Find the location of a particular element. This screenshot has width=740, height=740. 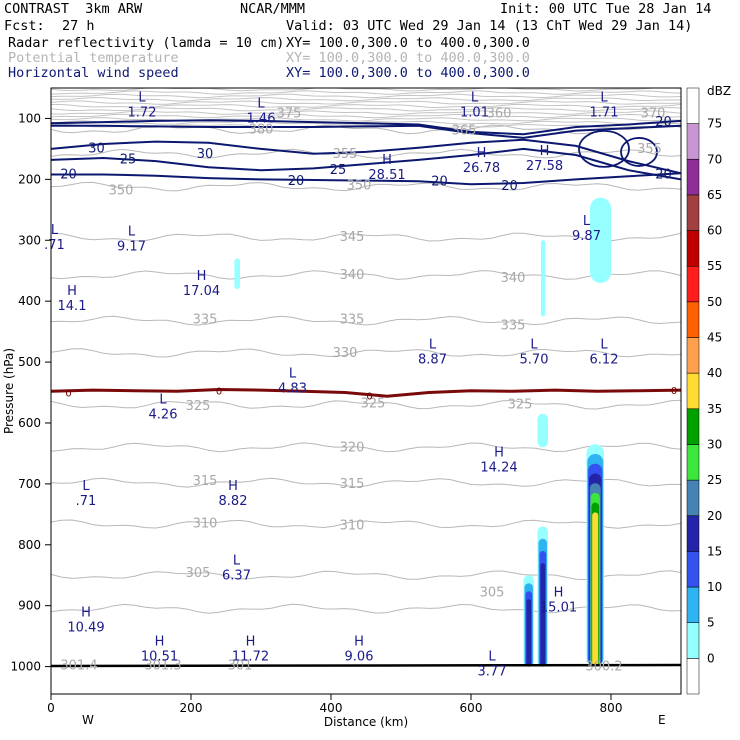

x-tick-label: 800 is located at coordinates (611, 708).